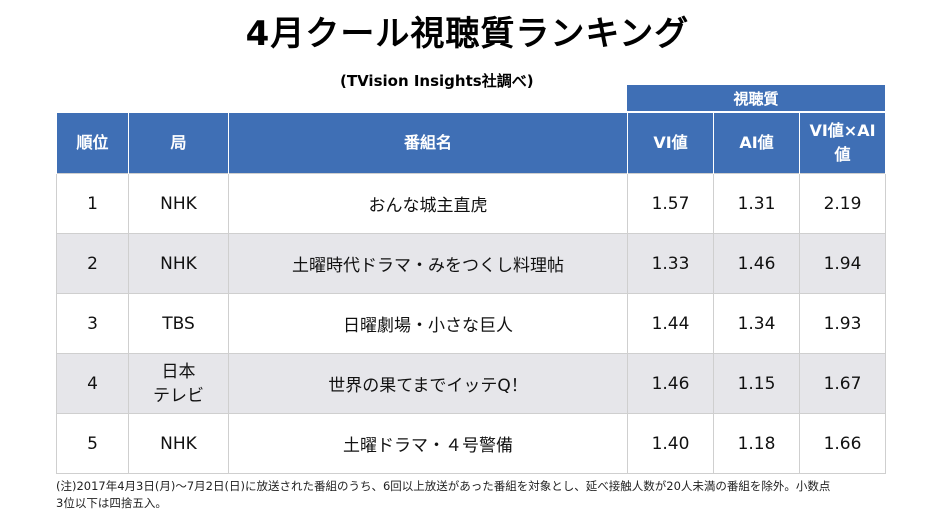  What do you see at coordinates (670, 383) in the screenshot?
I see `vi-cell: 1.46` at bounding box center [670, 383].